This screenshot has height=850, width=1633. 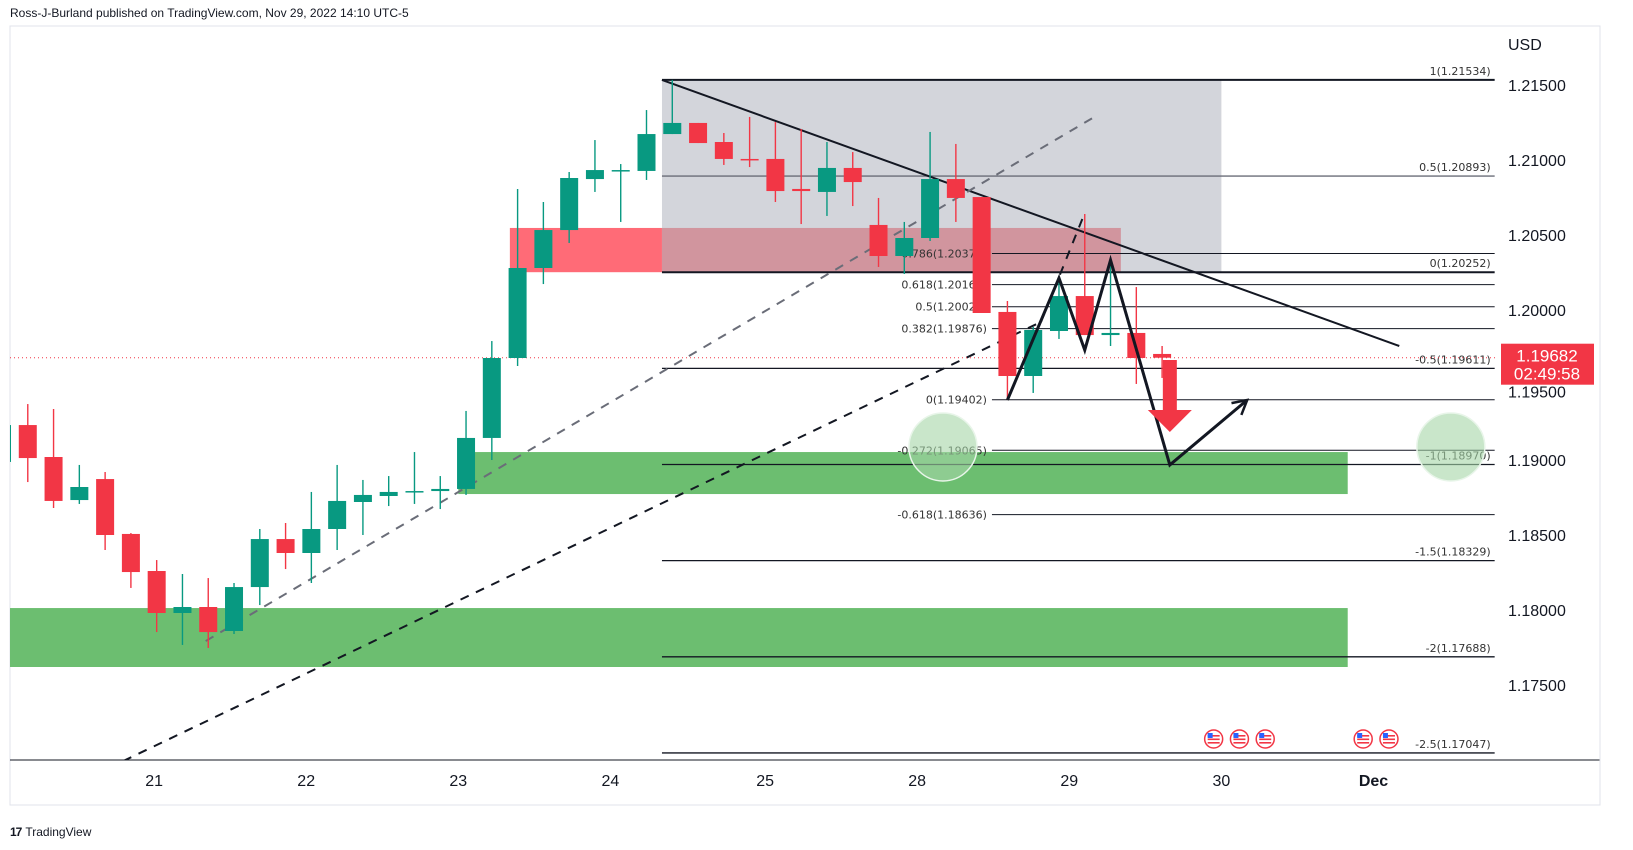 I want to click on target-circle, so click(x=1451, y=447).